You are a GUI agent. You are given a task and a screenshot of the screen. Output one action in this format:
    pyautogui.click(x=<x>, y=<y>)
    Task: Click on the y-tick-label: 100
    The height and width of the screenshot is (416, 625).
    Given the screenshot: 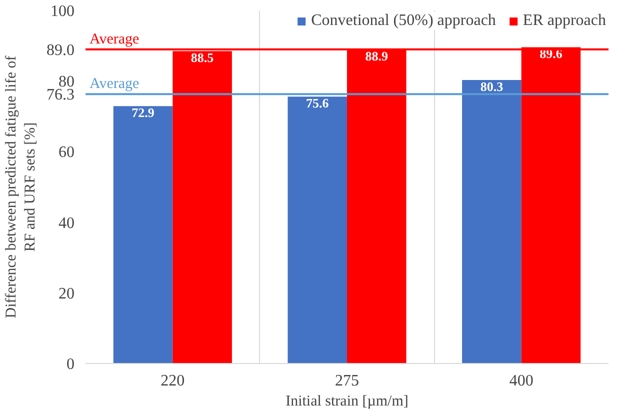 What is the action you would take?
    pyautogui.click(x=62, y=11)
    